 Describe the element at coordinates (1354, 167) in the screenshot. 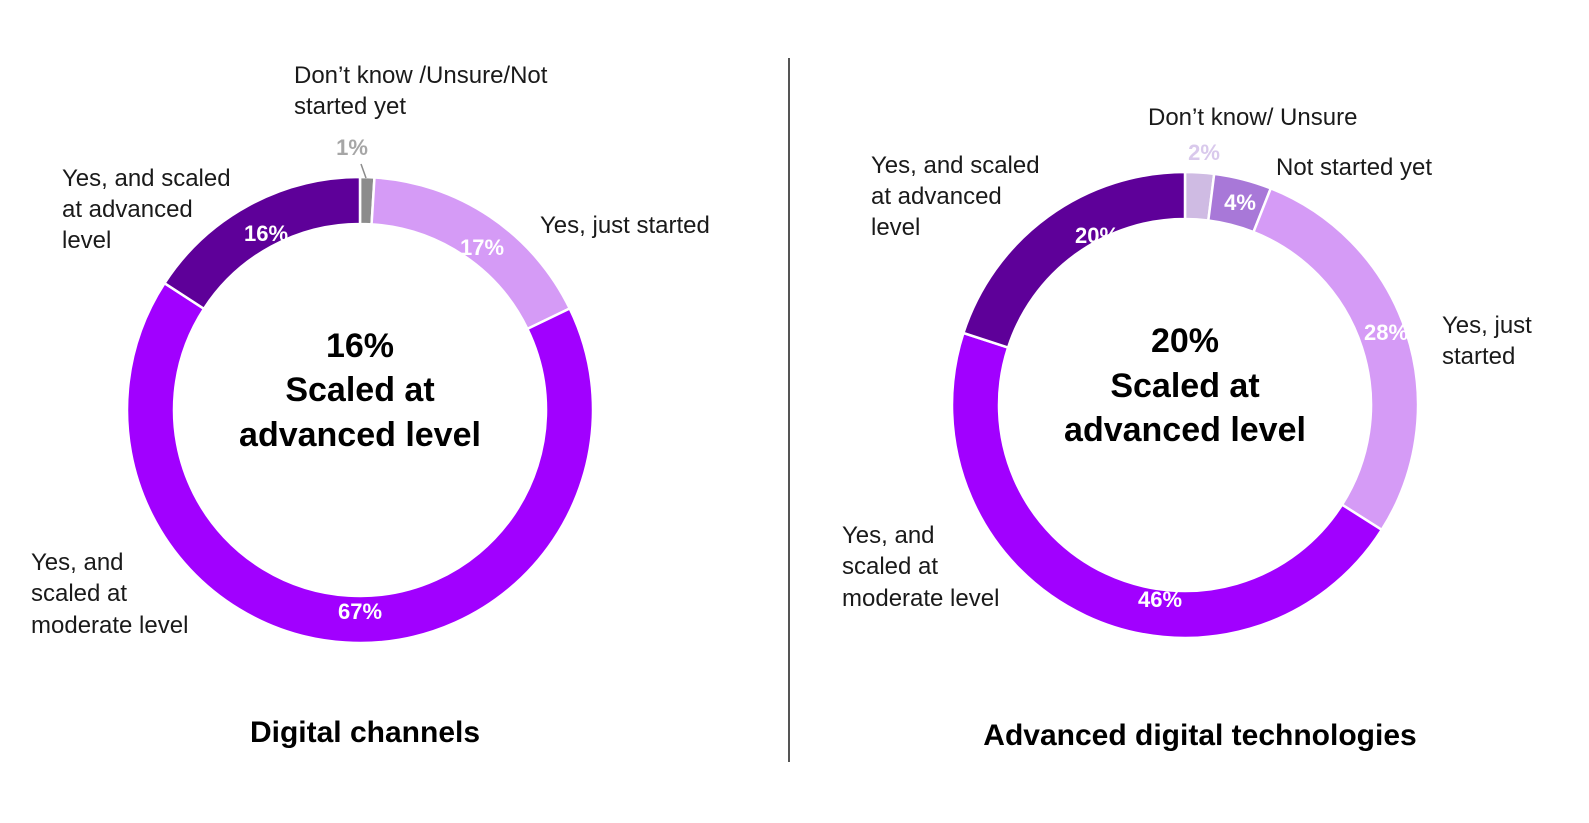

I see `category-label-not-started: Not started yet` at that location.